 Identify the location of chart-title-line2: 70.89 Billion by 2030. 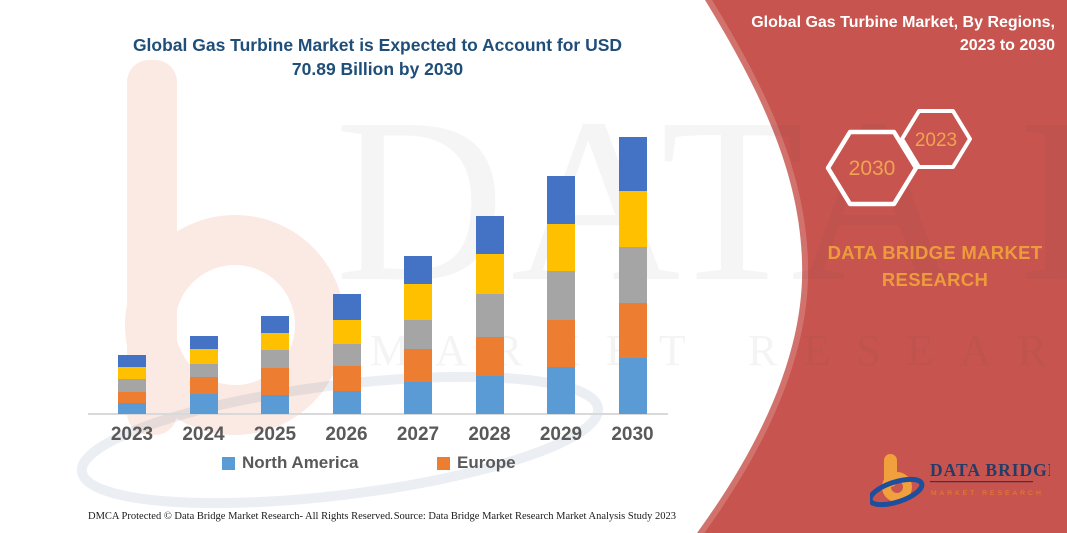
(377, 69).